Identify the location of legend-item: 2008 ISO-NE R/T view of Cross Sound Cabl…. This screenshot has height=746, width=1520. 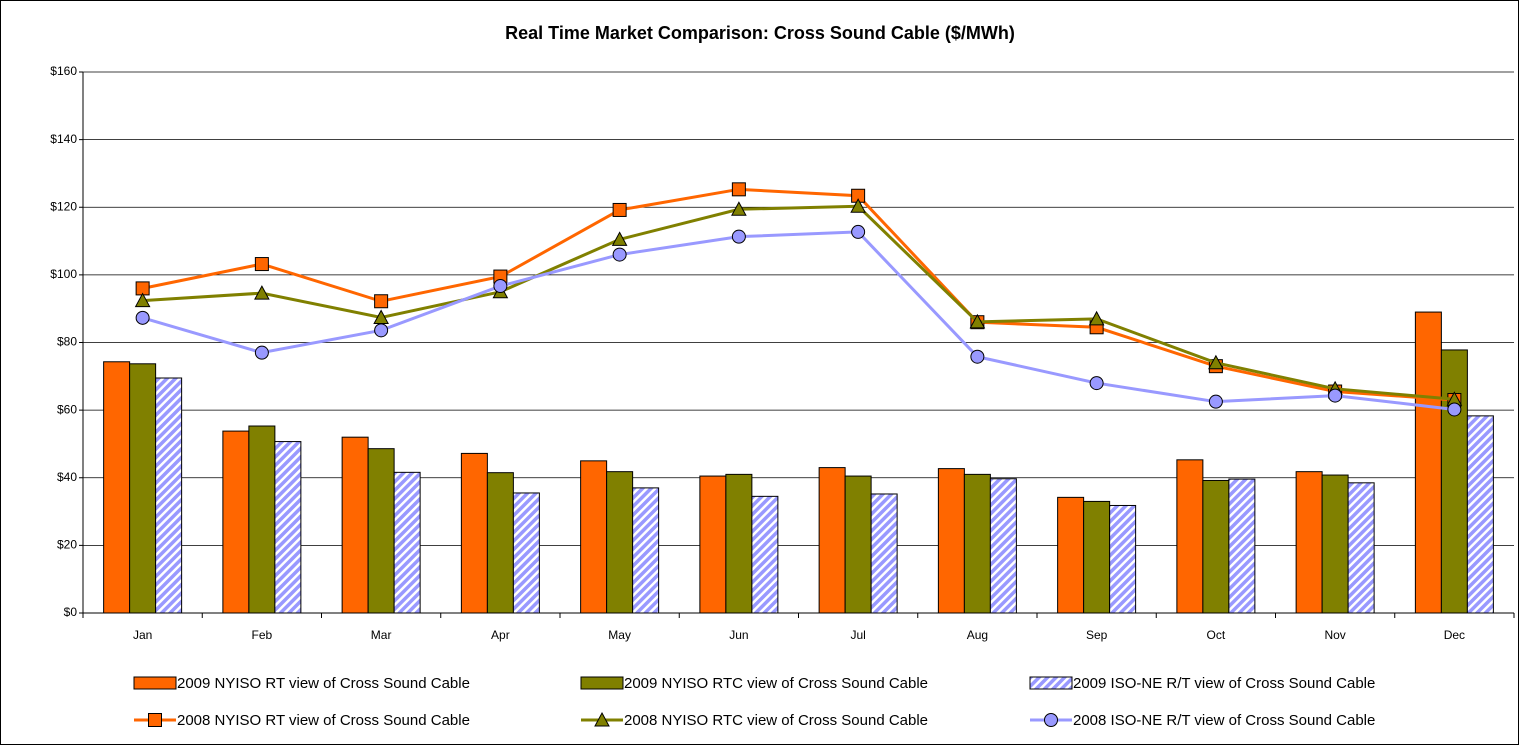
(1202, 720).